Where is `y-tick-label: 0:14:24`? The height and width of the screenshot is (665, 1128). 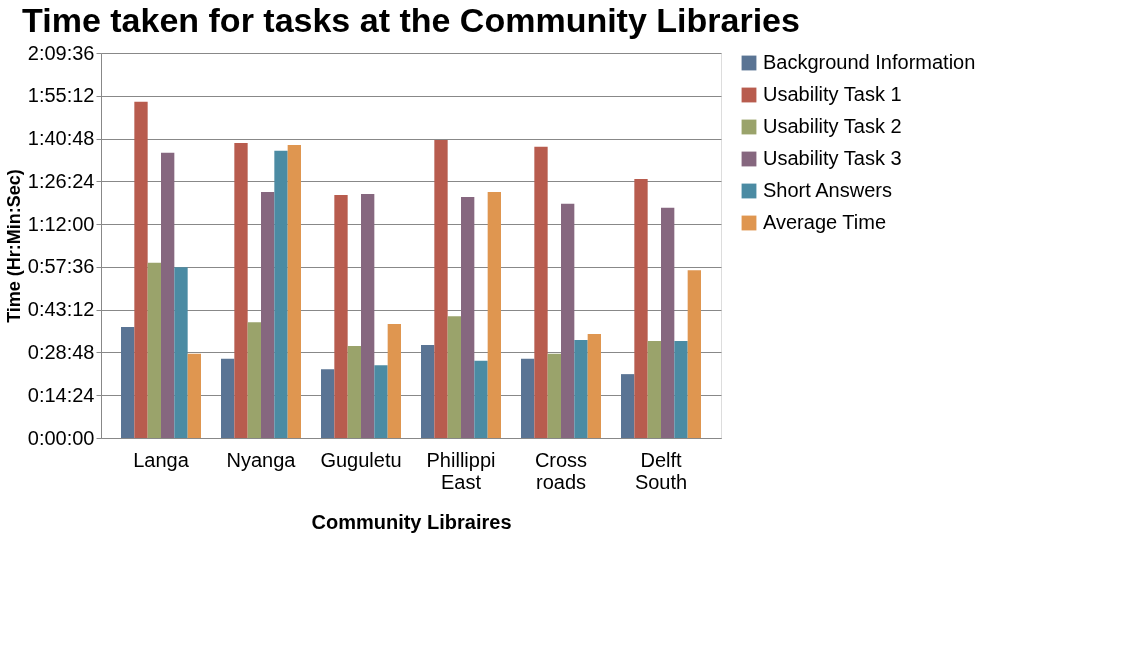
y-tick-label: 0:14:24 is located at coordinates (61, 394).